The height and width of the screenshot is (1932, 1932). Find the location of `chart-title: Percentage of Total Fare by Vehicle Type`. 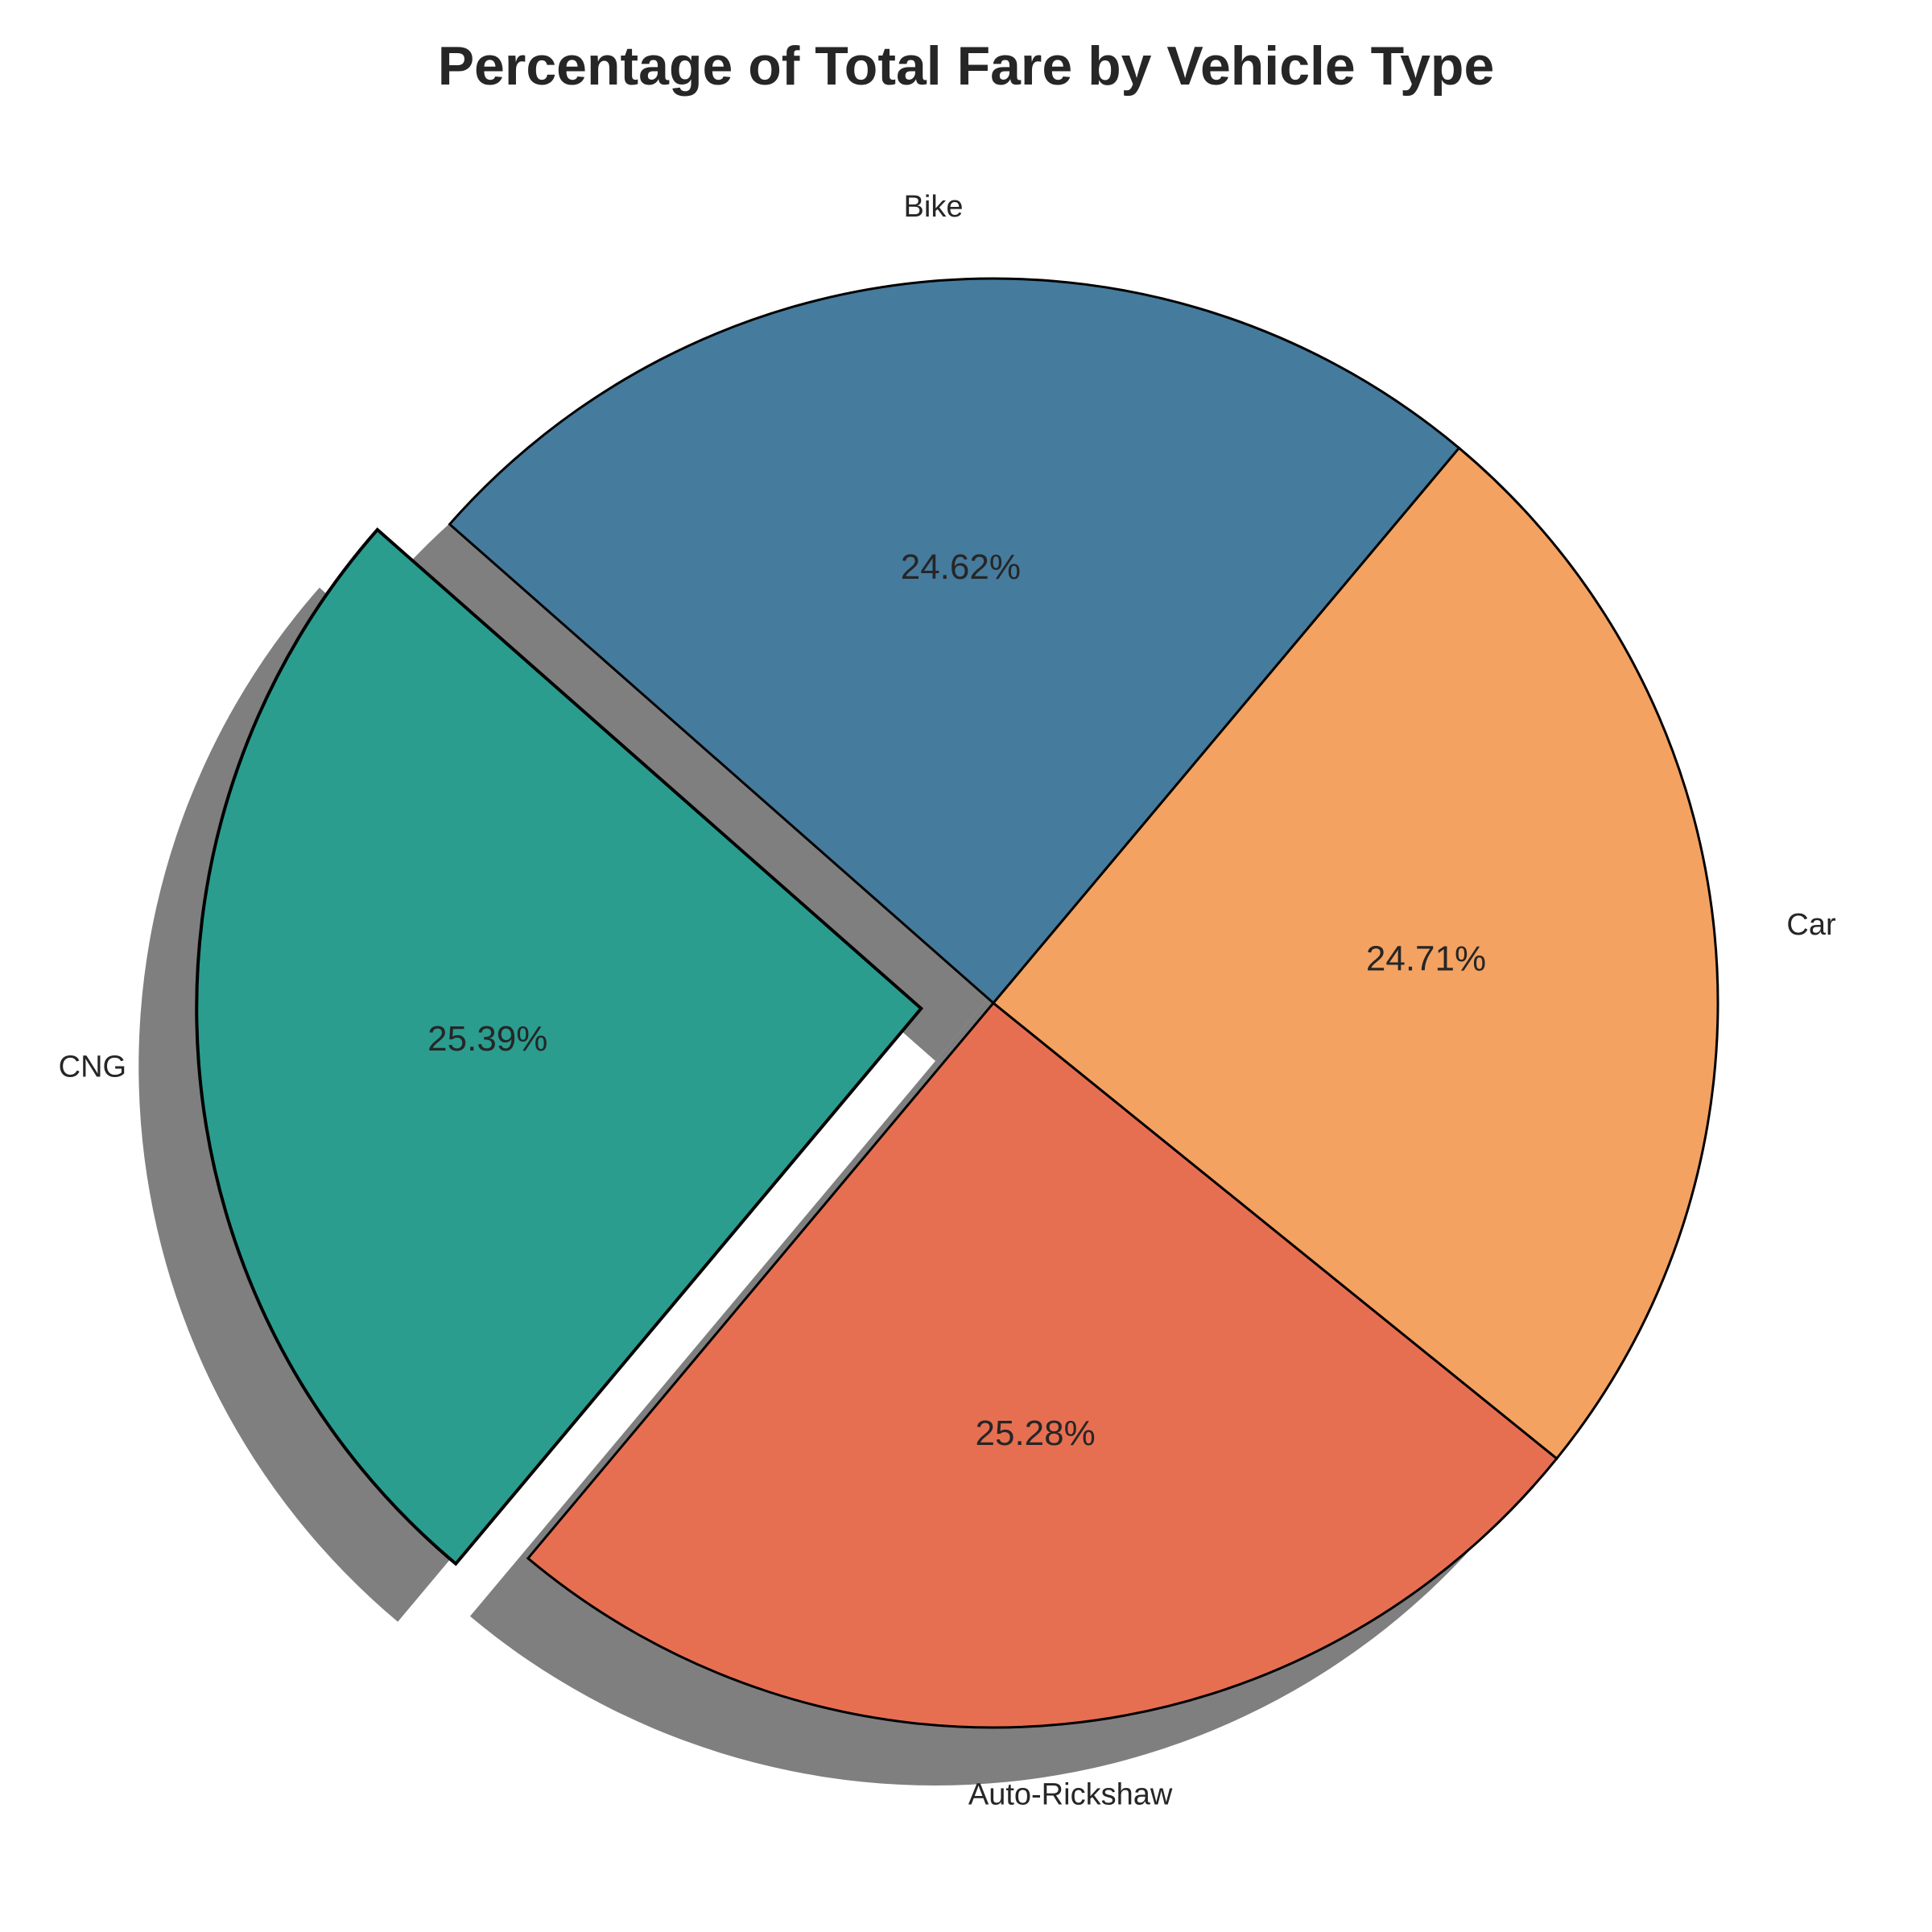

chart-title: Percentage of Total Fare by Vehicle Type is located at coordinates (966, 66).